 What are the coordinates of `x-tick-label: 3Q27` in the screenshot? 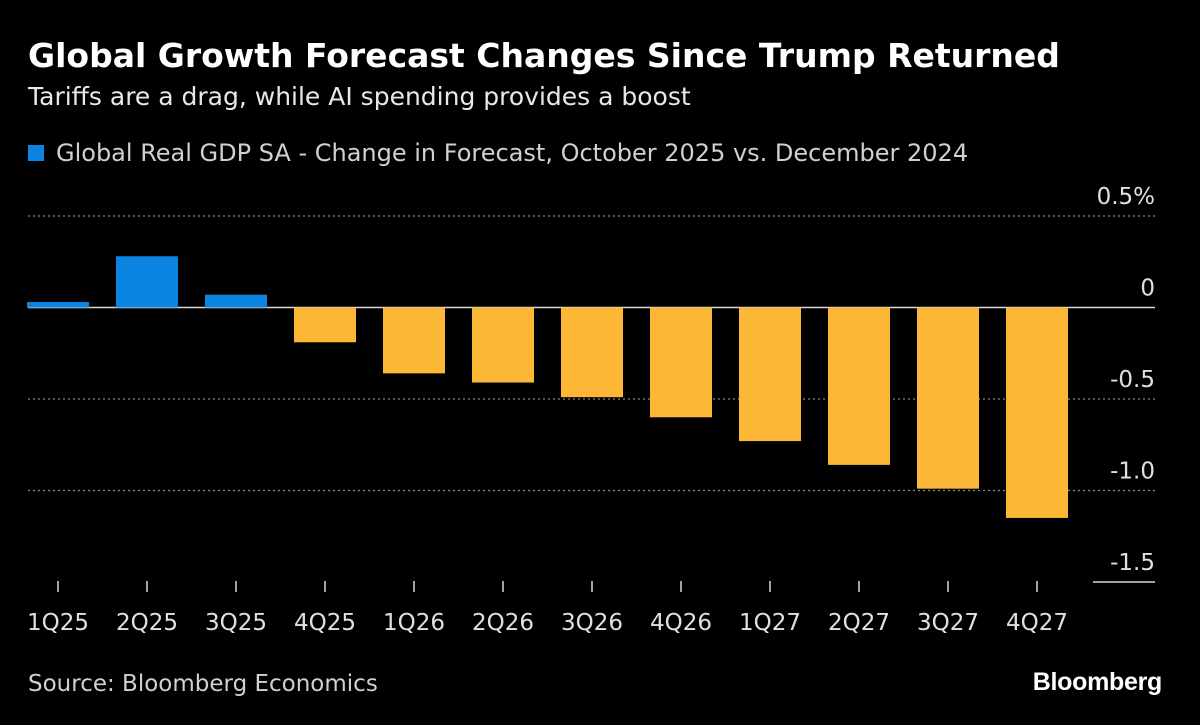 It's located at (948, 623).